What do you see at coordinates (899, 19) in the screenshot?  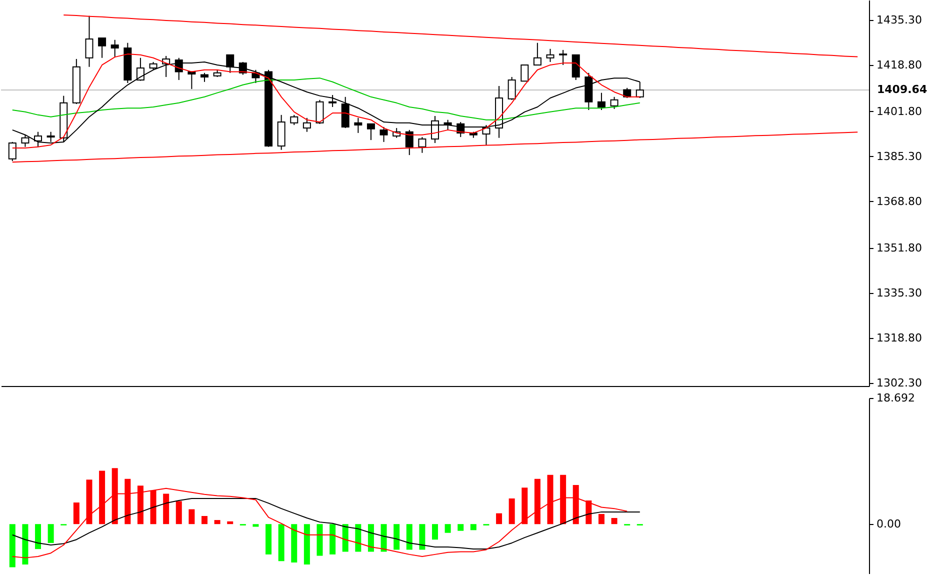 I see `y-tick-label: 1435.30` at bounding box center [899, 19].